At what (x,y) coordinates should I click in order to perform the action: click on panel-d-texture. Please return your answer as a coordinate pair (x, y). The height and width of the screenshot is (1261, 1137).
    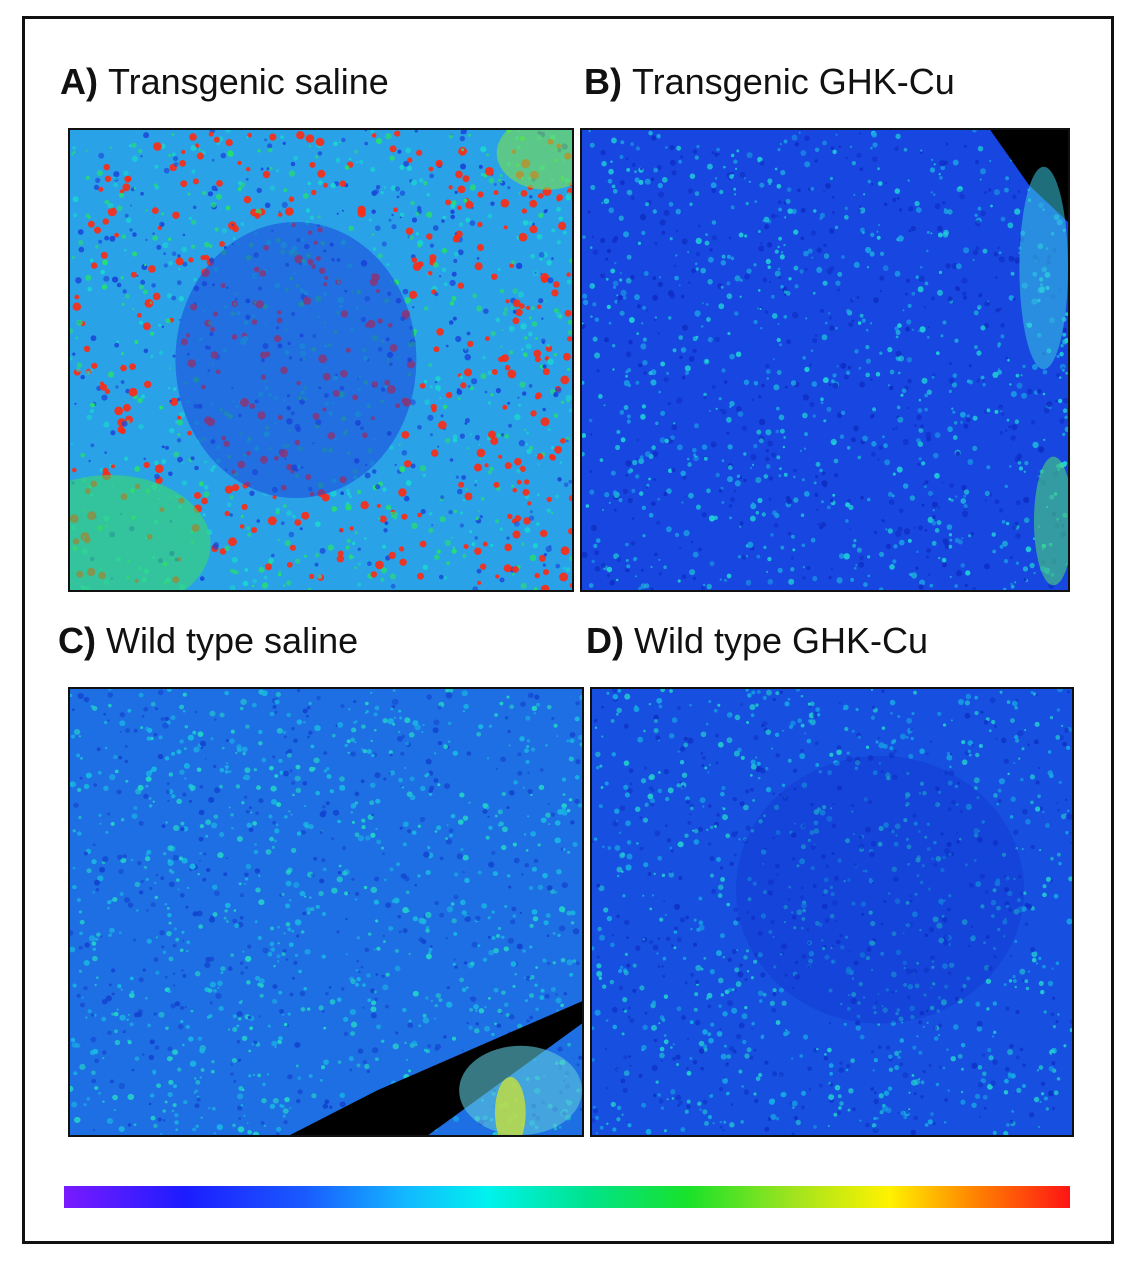
    Looking at the image, I should click on (832, 912).